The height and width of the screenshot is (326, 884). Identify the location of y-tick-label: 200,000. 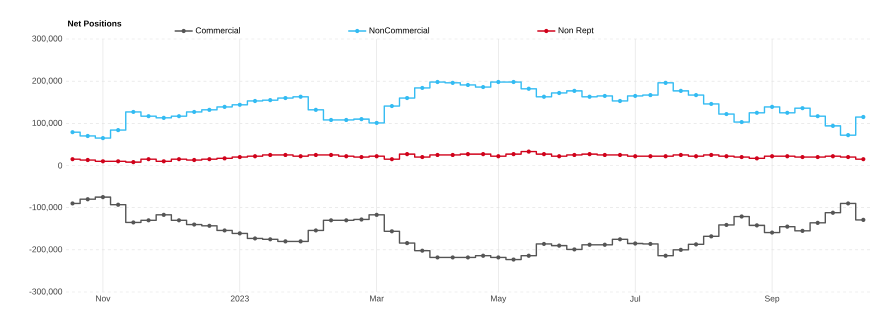
(47, 81).